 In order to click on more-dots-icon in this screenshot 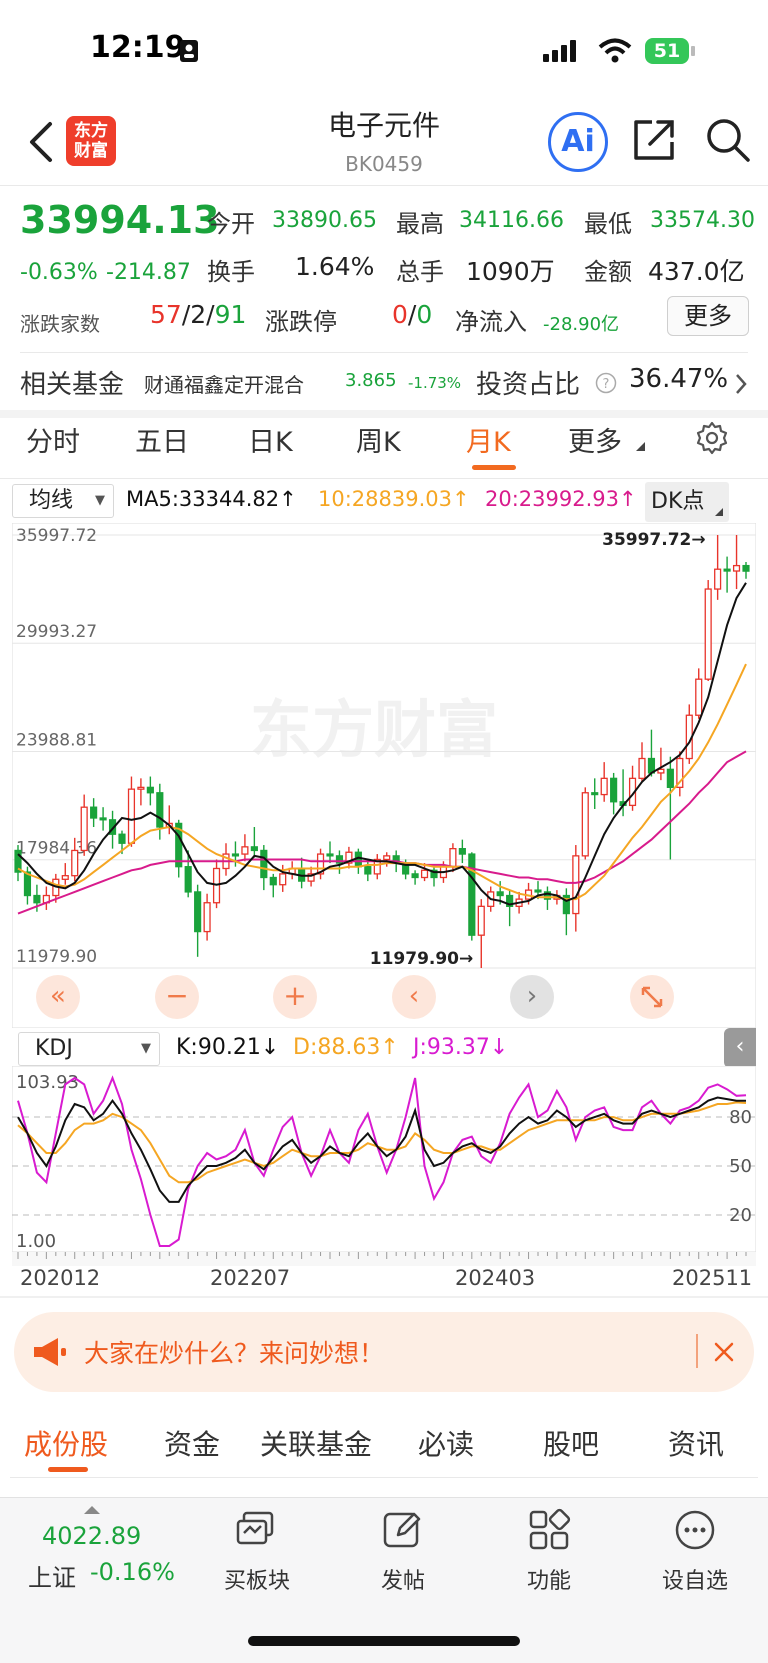, I will do `click(695, 1530)`.